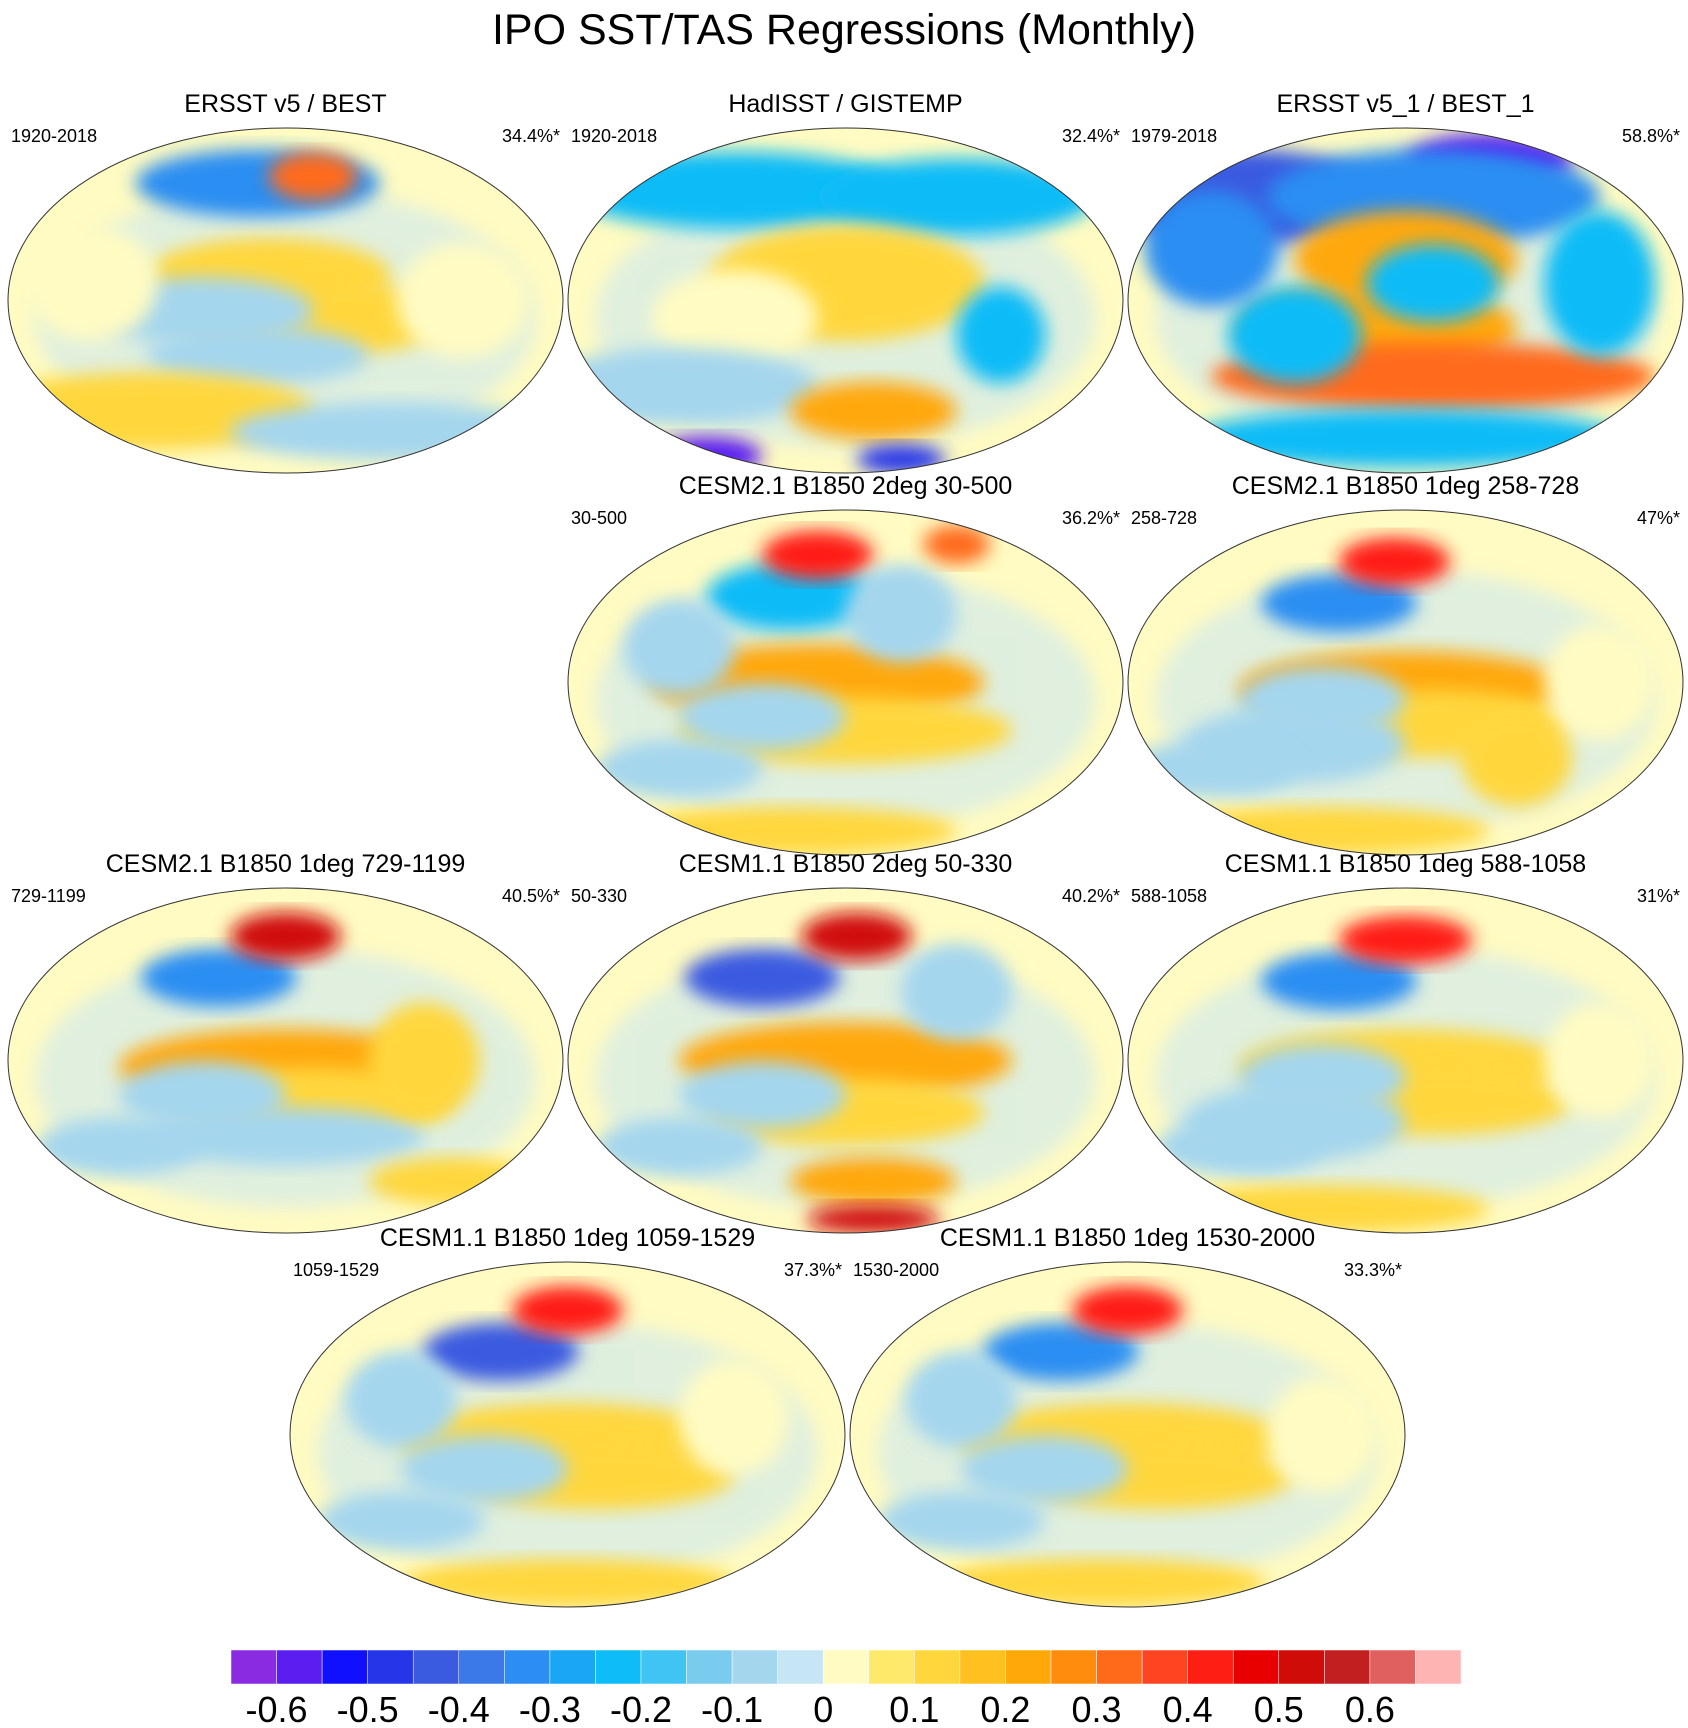 The image size is (1688, 1728). Describe the element at coordinates (1370, 1708) in the screenshot. I see `colorbar-tick-label: 0.6` at that location.